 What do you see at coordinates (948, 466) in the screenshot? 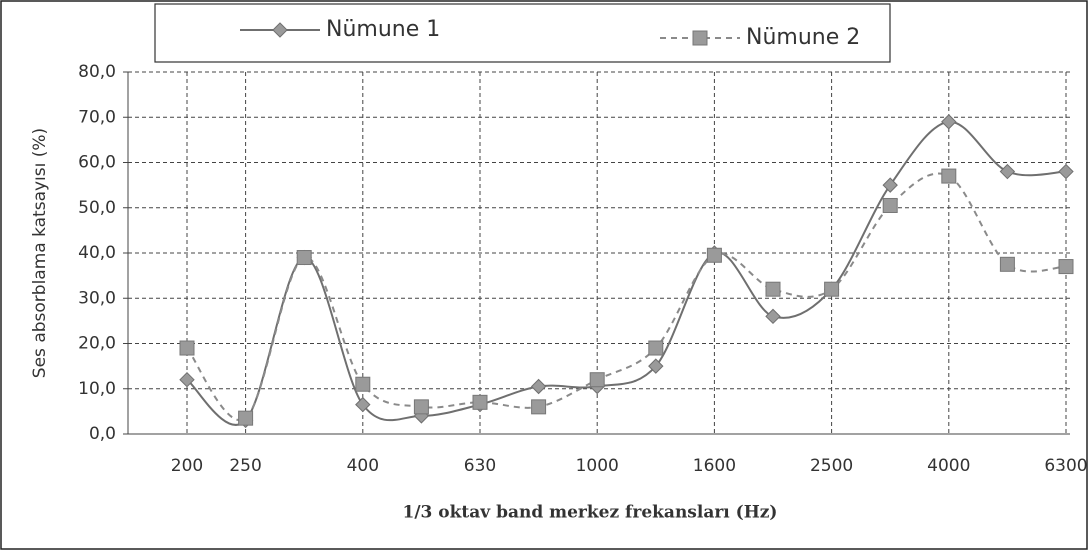
I see `x-tick-label: 4000` at bounding box center [948, 466].